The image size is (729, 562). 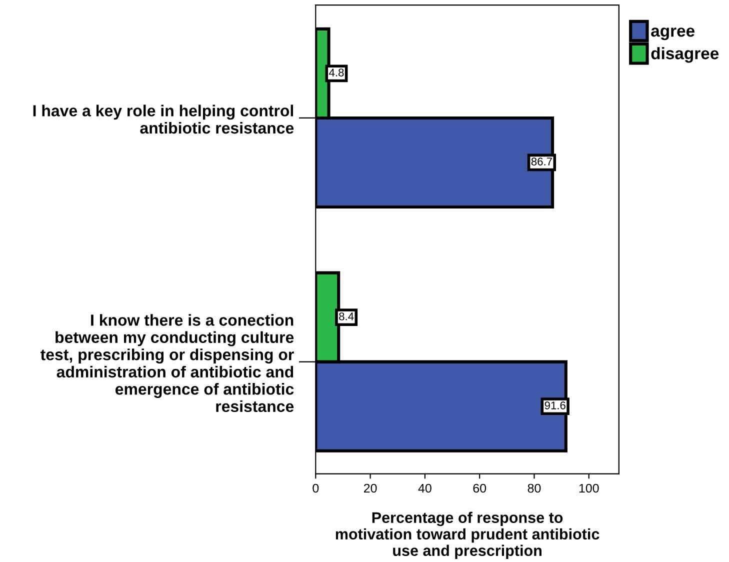 What do you see at coordinates (685, 55) in the screenshot?
I see `legend-label: disagree` at bounding box center [685, 55].